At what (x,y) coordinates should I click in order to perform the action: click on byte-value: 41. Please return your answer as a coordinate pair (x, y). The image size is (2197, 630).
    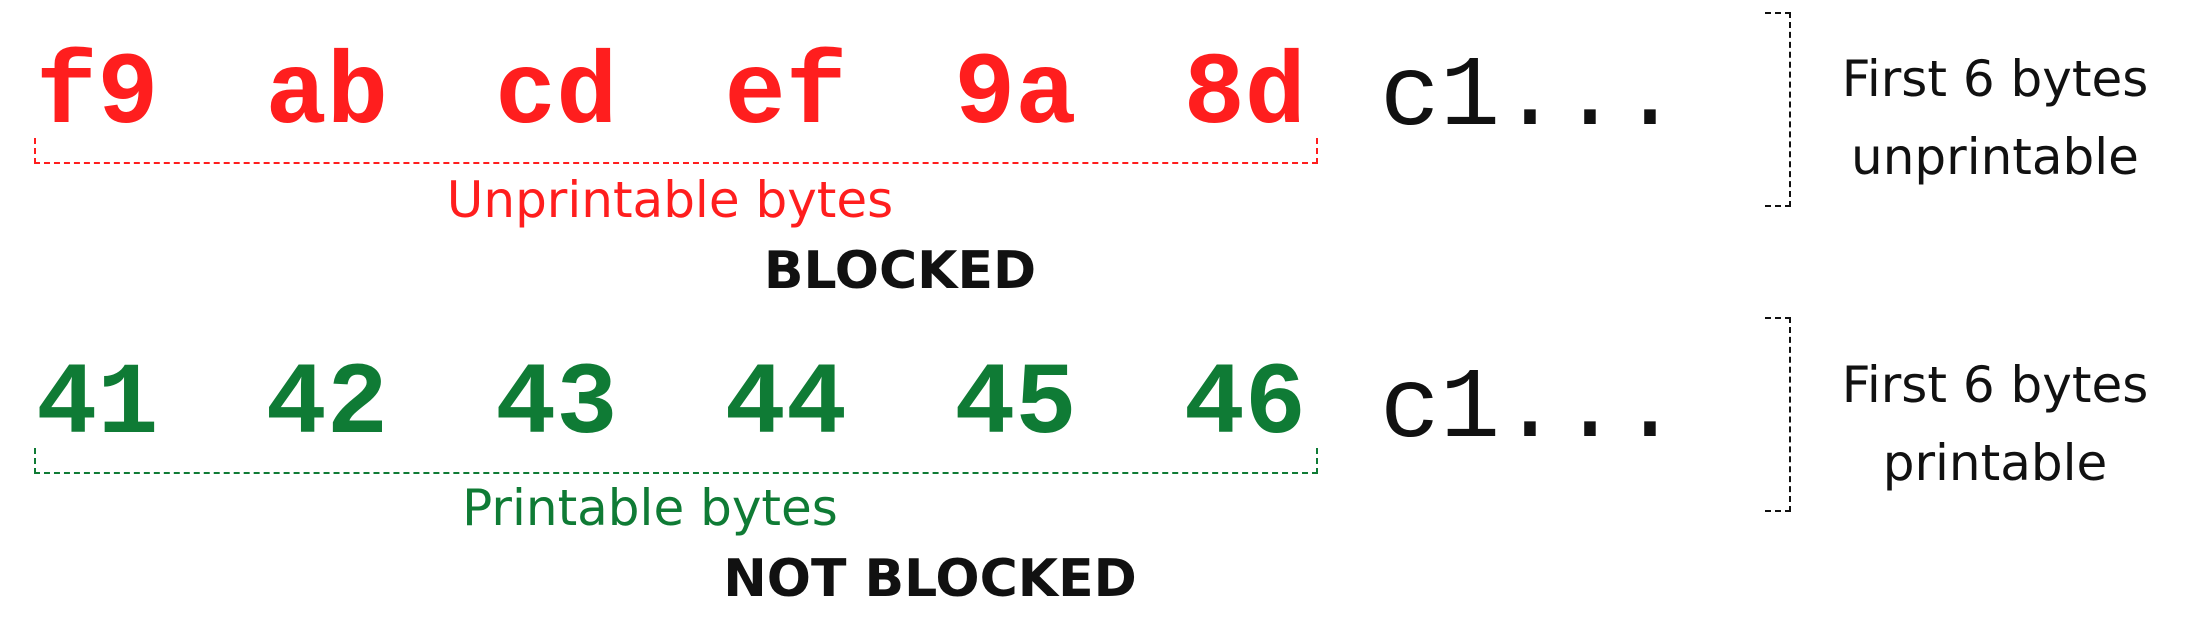
    Looking at the image, I should click on (97, 405).